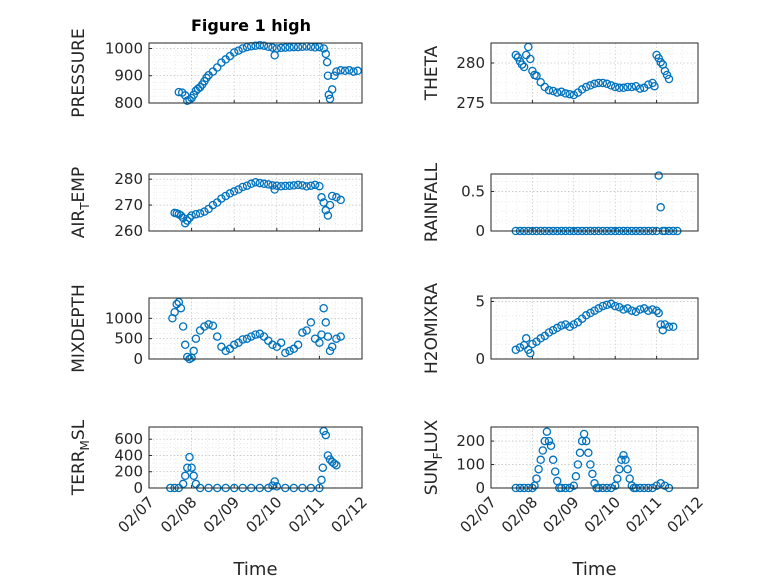 This screenshot has width=778, height=583. I want to click on subplot-mixdepth: 0 500 1000 MIXDEPTH, so click(216, 328).